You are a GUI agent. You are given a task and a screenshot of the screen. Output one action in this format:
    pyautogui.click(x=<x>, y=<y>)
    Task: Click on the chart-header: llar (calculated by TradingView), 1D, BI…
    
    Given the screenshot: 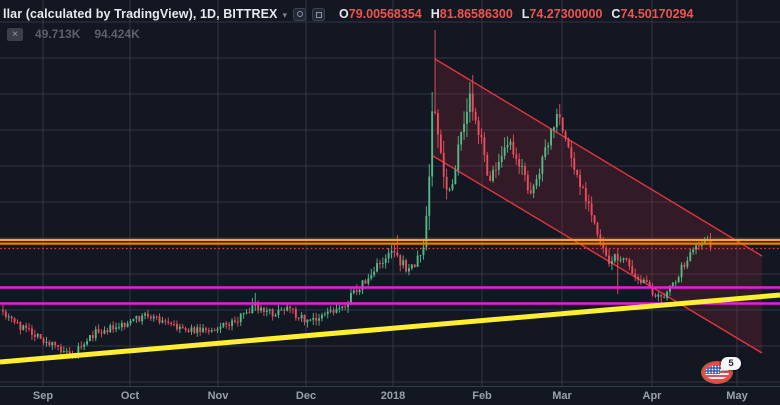 What is the action you would take?
    pyautogui.click(x=352, y=23)
    